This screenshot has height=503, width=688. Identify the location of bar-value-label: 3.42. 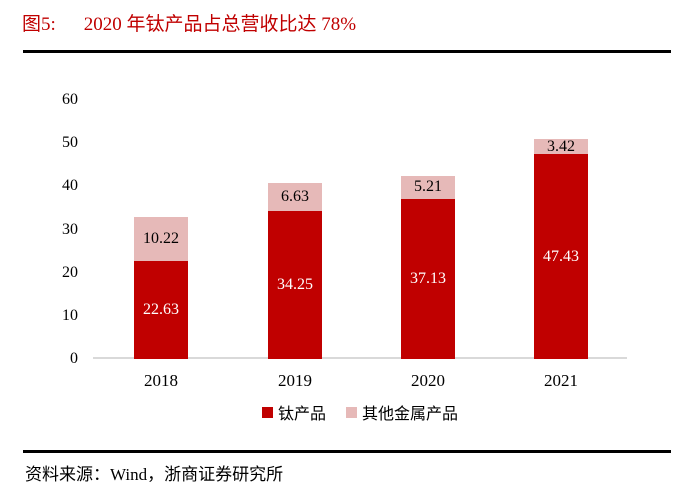
(561, 146).